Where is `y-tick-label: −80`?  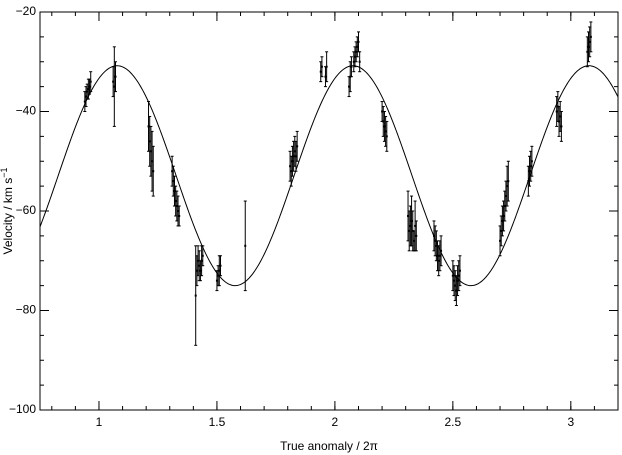 y-tick-label: −80 is located at coordinates (26, 310).